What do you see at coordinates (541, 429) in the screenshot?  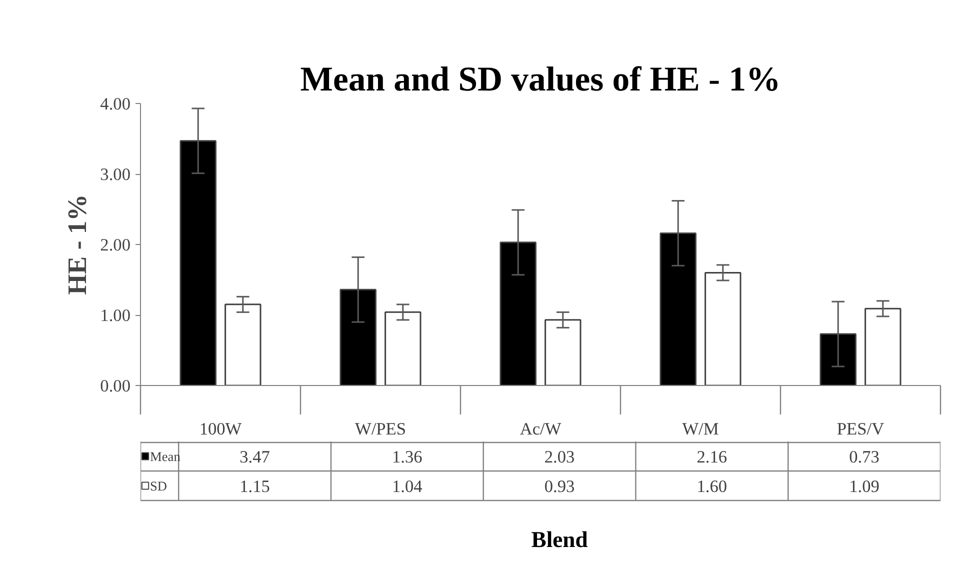 I see `x-tick-label: Ac/W` at bounding box center [541, 429].